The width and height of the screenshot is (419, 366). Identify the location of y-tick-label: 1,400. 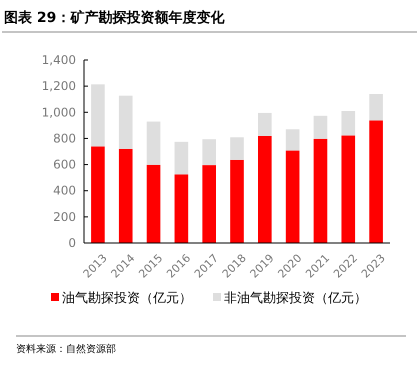
(59, 60).